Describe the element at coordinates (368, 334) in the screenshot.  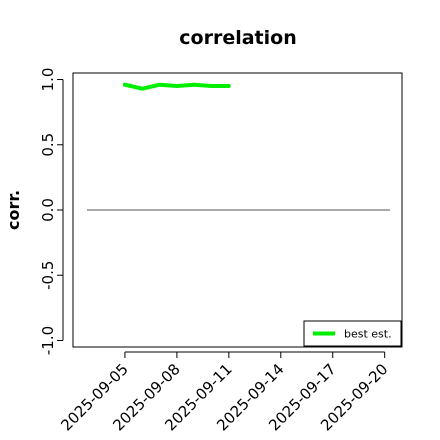
I see `legend-label: best est.` at that location.